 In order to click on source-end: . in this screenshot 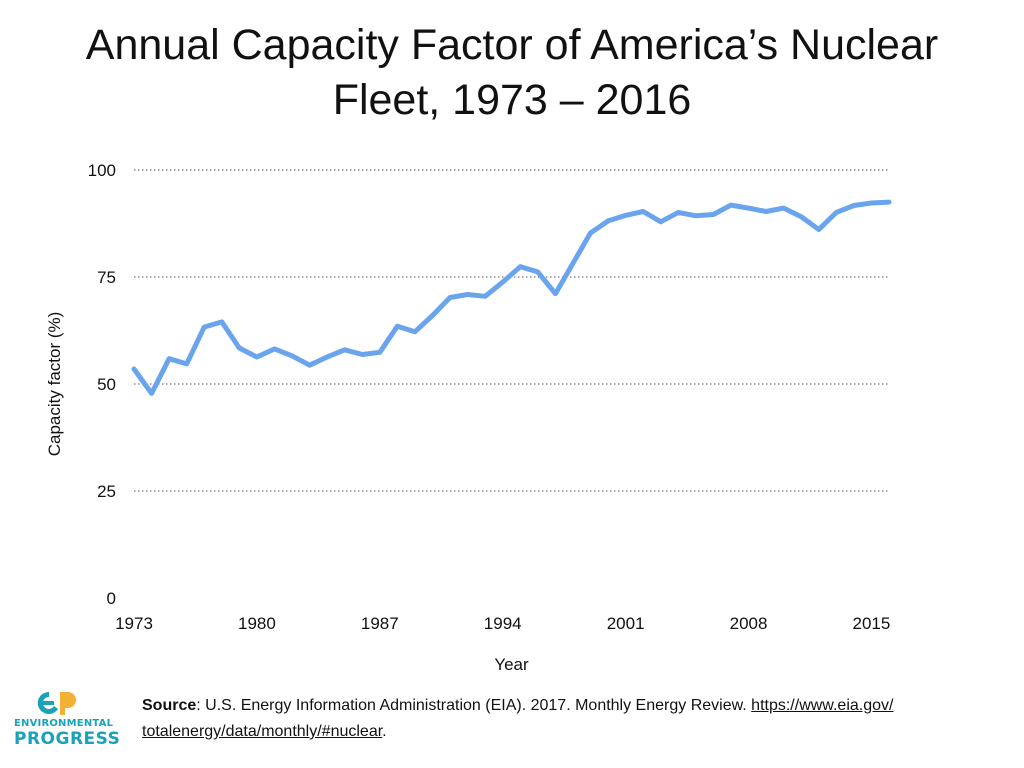, I will do `click(384, 731)`.